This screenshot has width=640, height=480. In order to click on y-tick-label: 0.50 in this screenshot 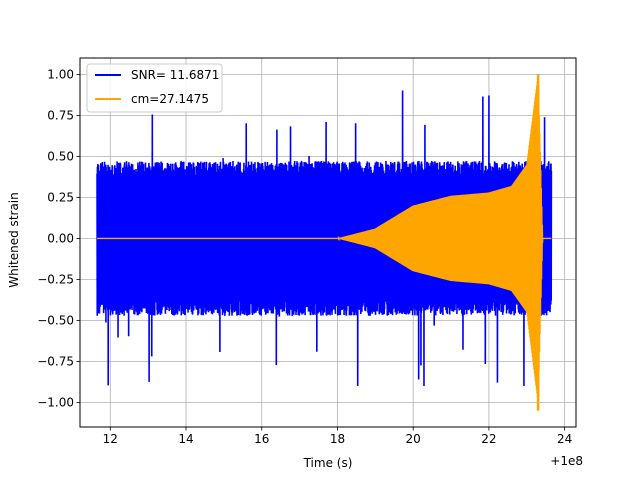, I will do `click(60, 156)`.